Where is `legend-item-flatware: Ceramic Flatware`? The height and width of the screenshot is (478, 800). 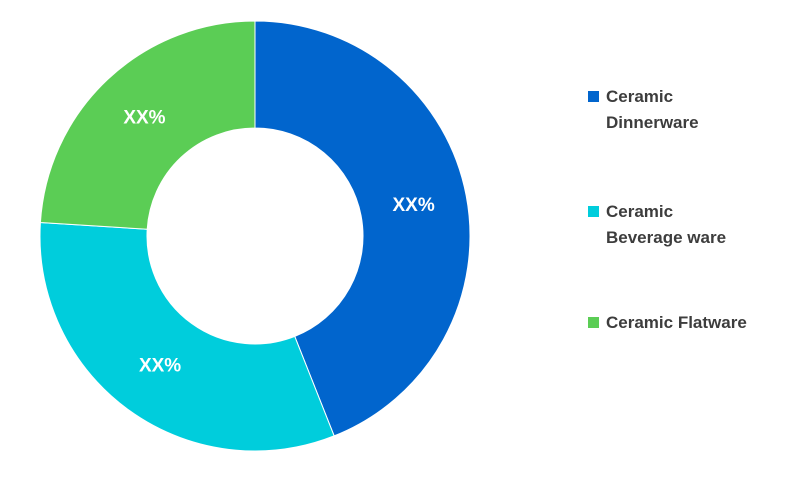
legend-item-flatware: Ceramic Flatware is located at coordinates (690, 323).